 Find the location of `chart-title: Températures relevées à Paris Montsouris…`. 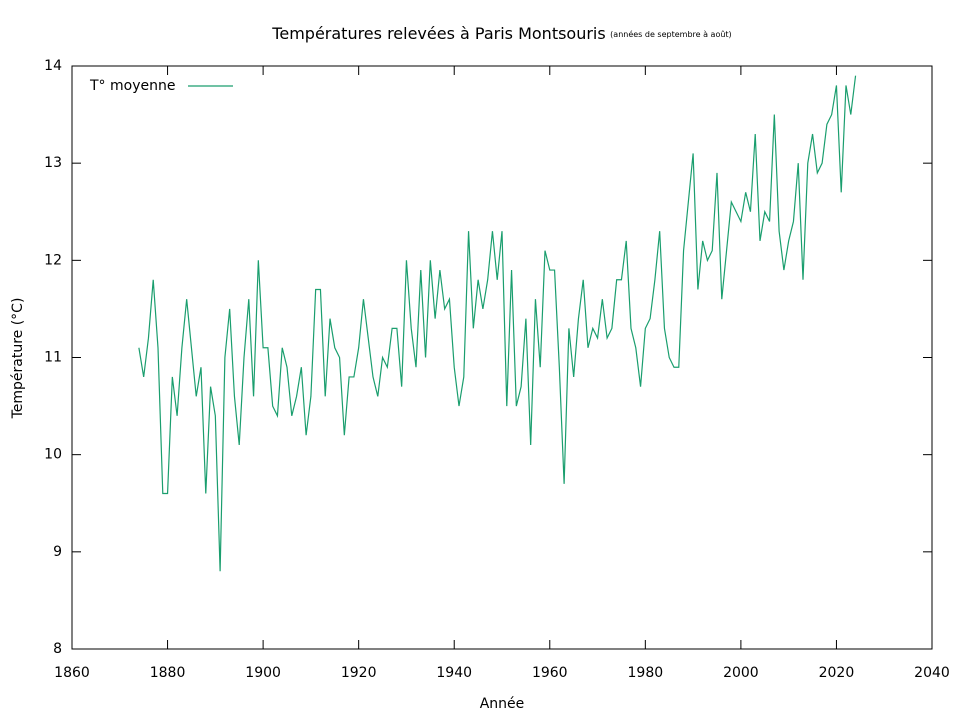

chart-title: Températures relevées à Paris Montsouris… is located at coordinates (501, 33).